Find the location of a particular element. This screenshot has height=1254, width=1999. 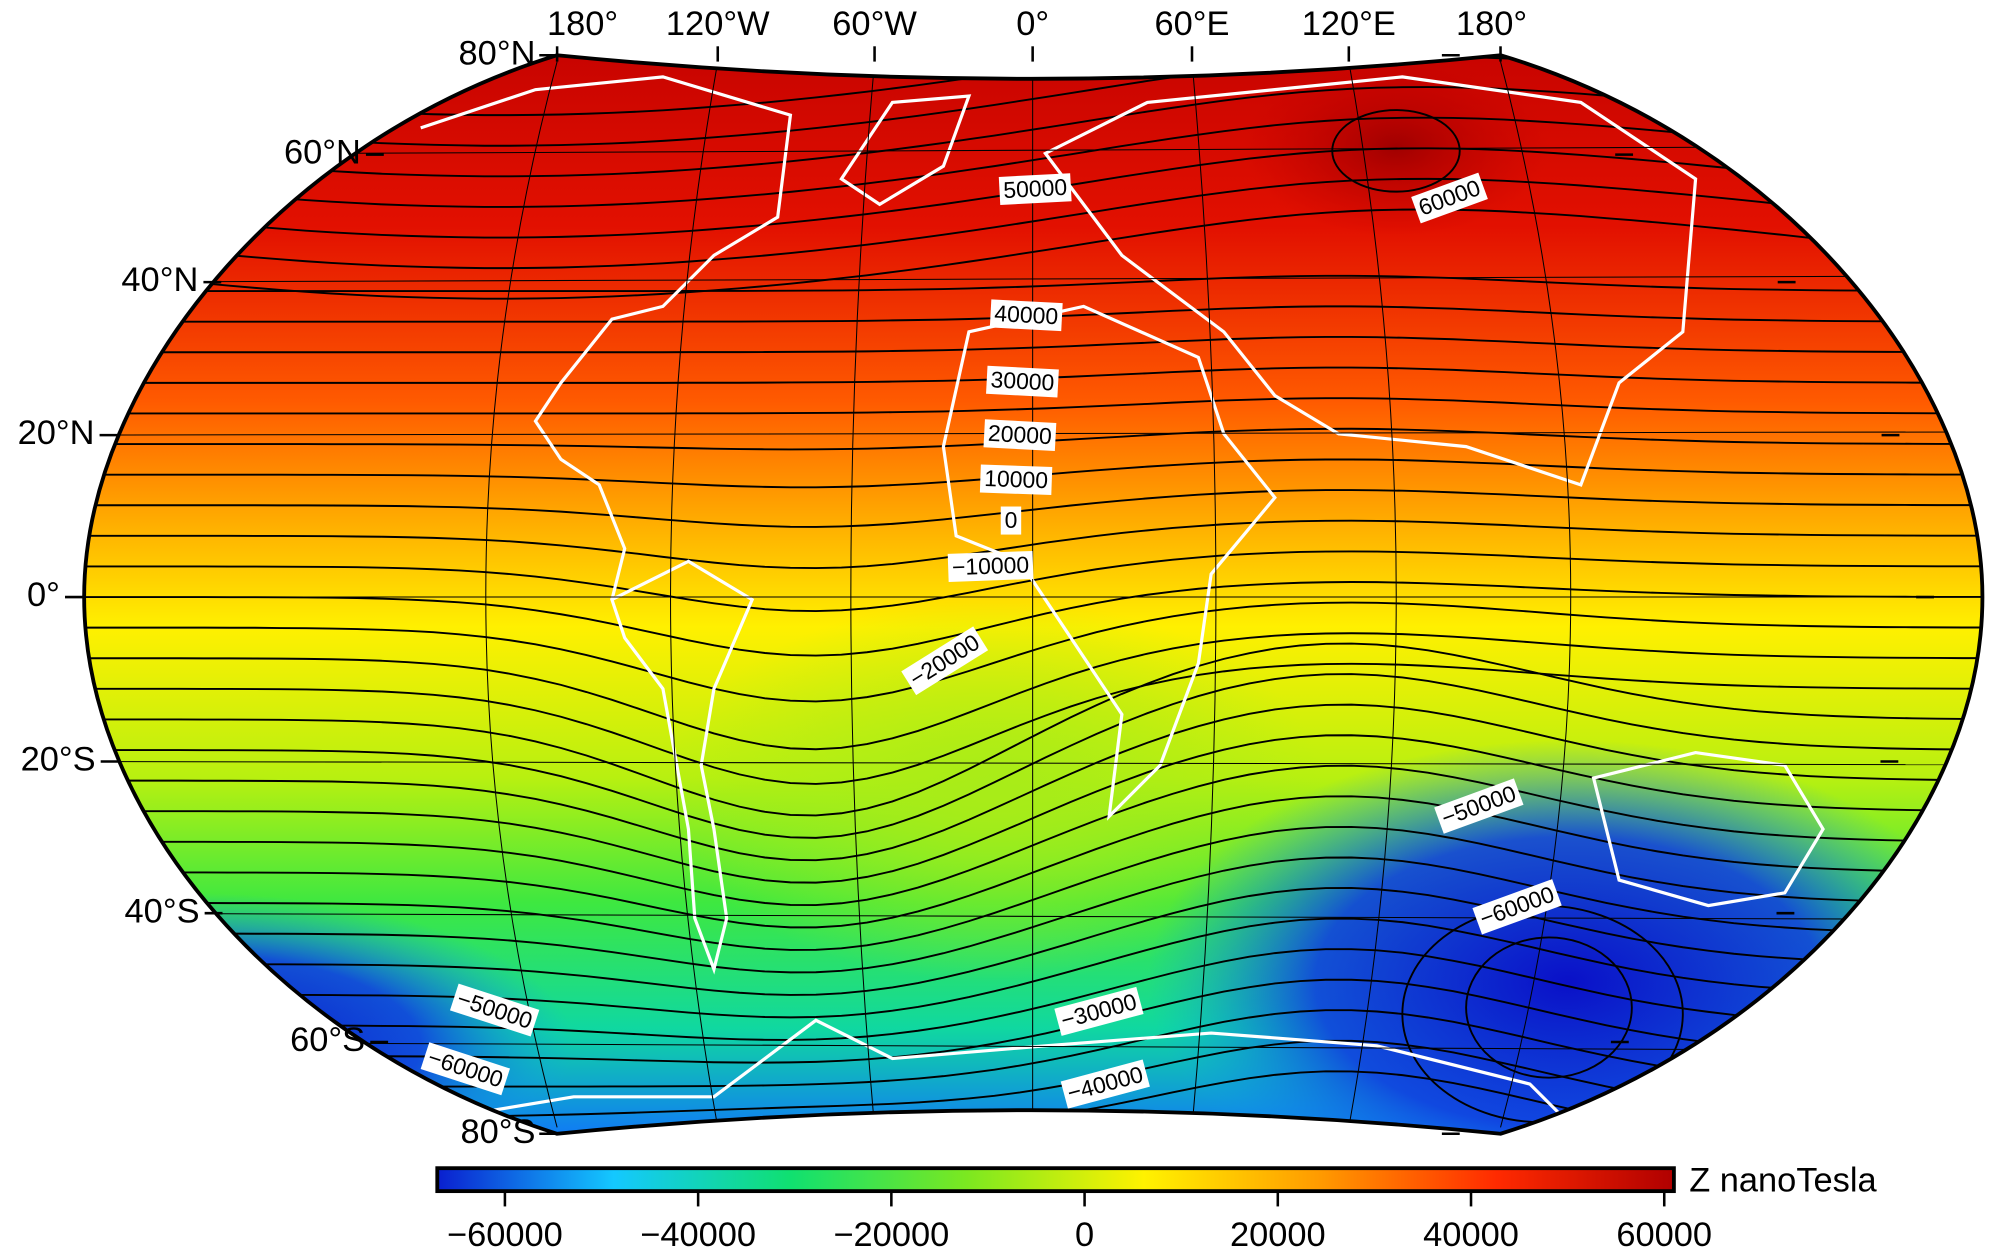

contour-label-text: 50000 is located at coordinates (1035, 188).